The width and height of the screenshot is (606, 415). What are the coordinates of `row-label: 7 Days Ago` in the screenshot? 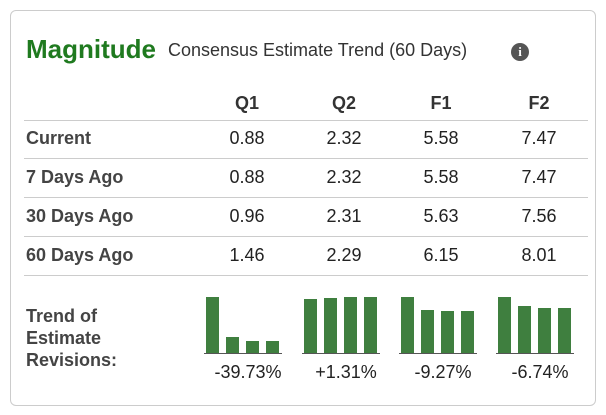 It's located at (75, 177).